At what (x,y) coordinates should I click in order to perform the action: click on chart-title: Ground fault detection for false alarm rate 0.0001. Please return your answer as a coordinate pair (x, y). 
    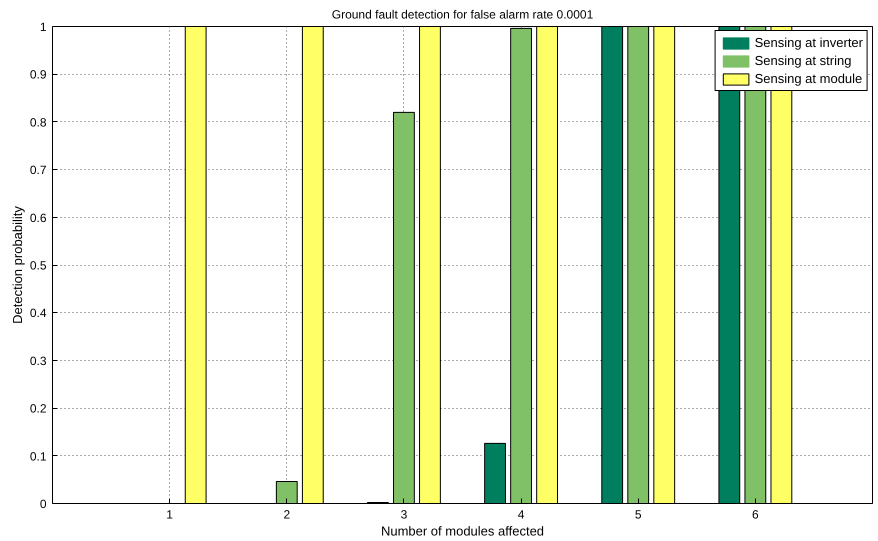
    Looking at the image, I should click on (463, 15).